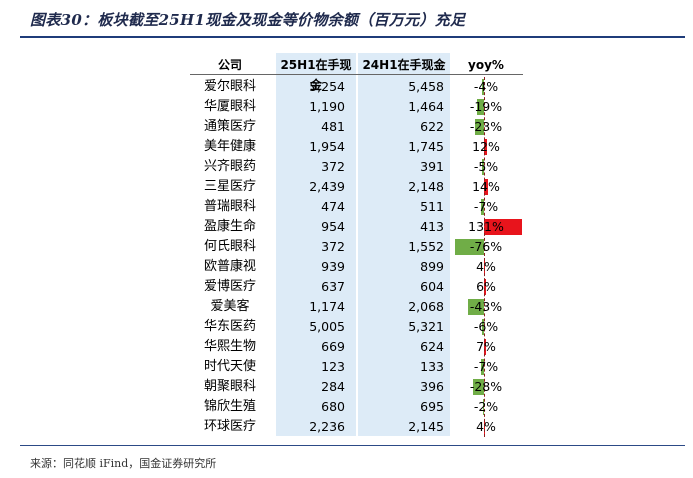  Describe the element at coordinates (229, 326) in the screenshot. I see `company-name: 华东医药` at that location.